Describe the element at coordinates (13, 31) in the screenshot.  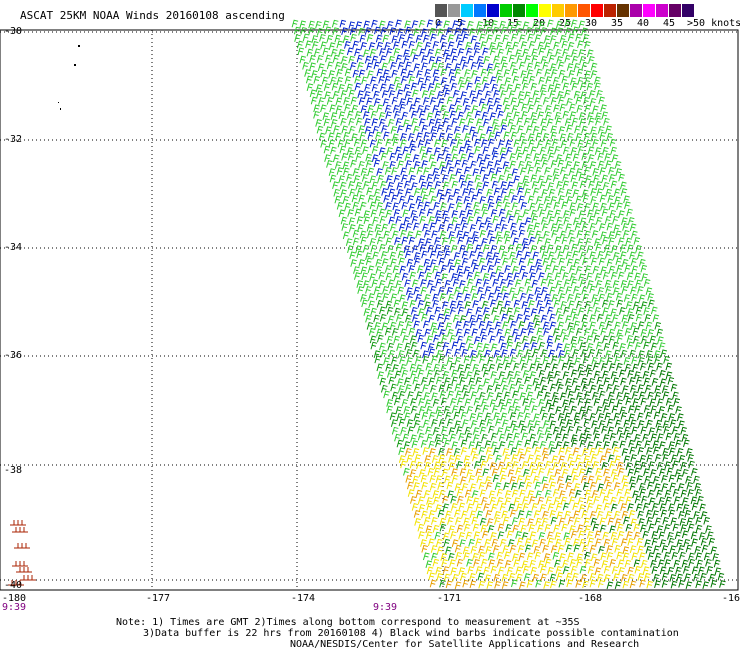
I see `lat-label: -30` at that location.